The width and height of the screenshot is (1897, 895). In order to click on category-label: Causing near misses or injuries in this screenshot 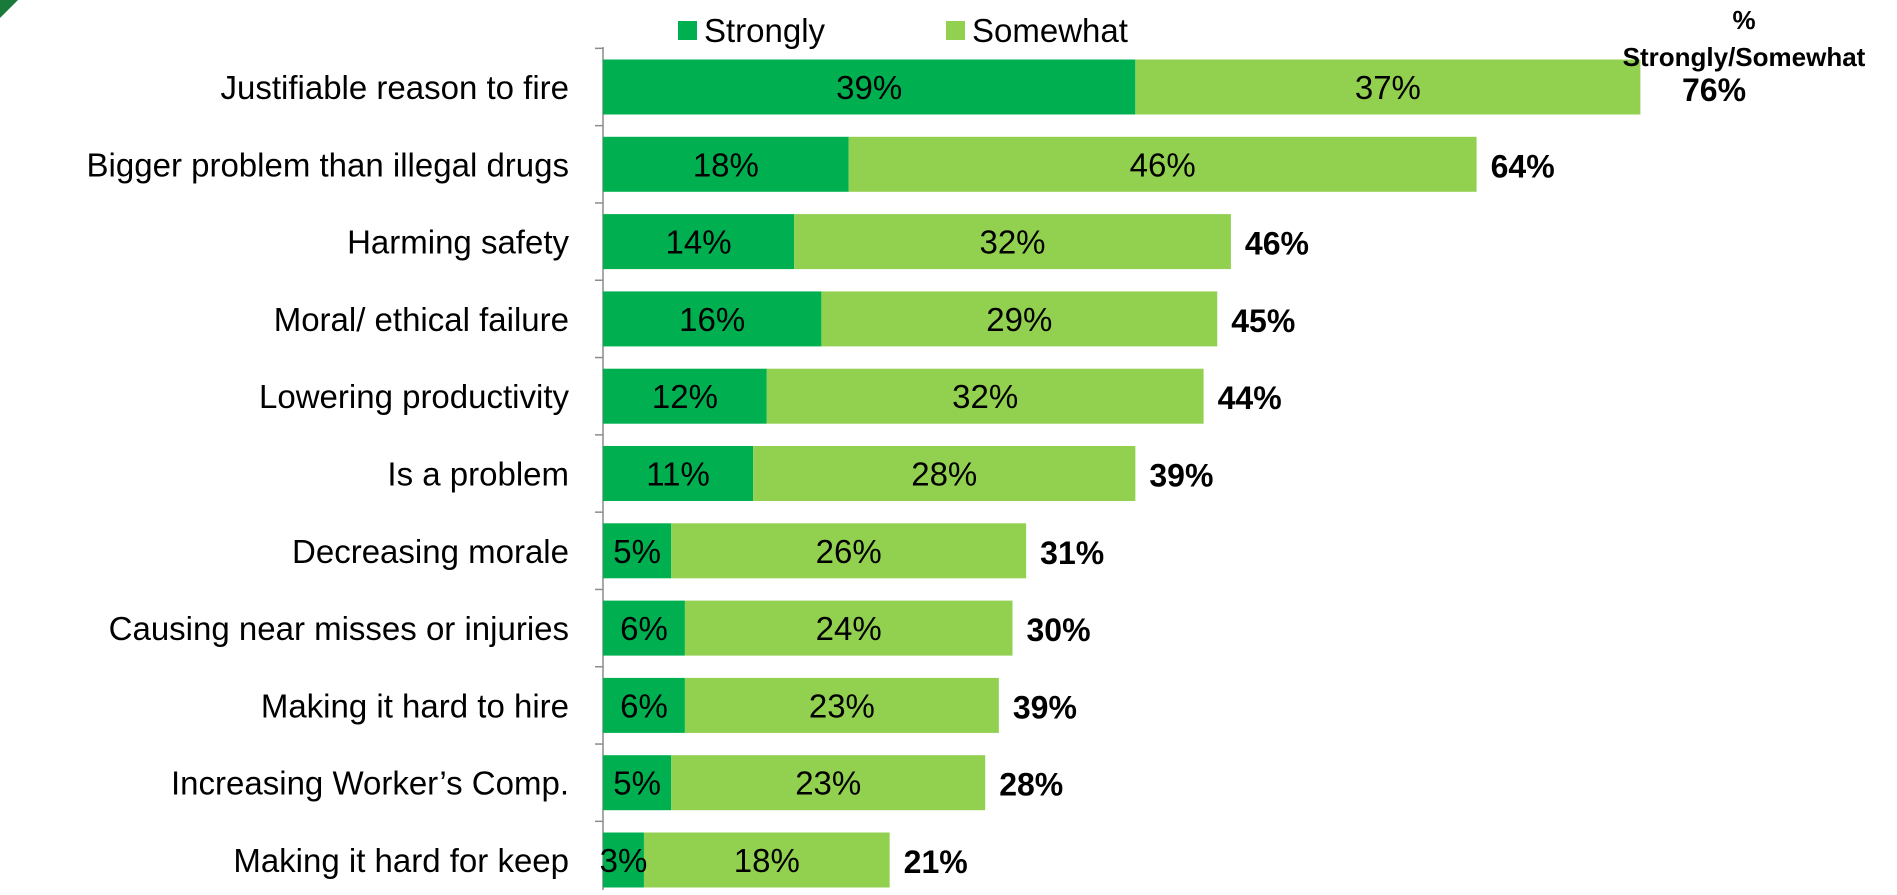, I will do `click(339, 628)`.